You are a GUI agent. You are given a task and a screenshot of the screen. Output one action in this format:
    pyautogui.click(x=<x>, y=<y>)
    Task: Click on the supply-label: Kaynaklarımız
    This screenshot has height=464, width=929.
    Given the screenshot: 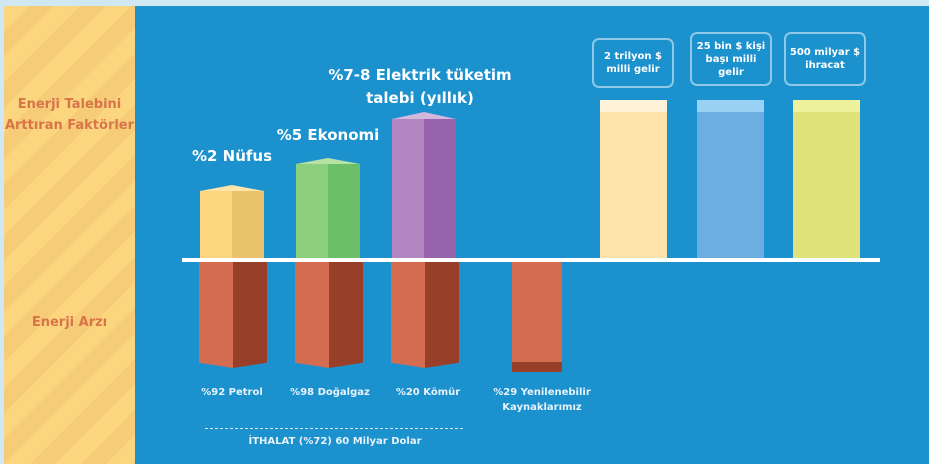 What is the action you would take?
    pyautogui.click(x=542, y=407)
    